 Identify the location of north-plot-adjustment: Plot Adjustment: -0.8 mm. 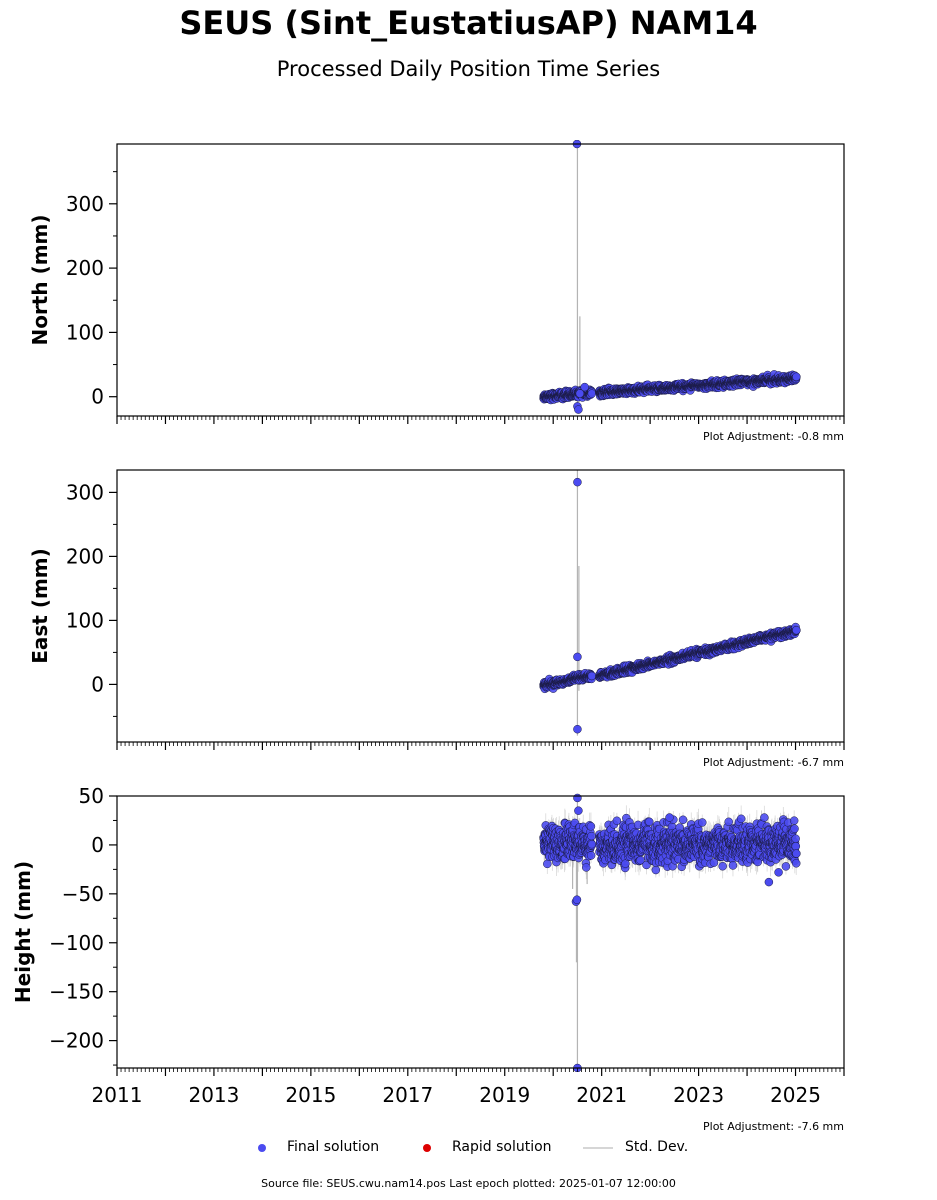
(773, 436).